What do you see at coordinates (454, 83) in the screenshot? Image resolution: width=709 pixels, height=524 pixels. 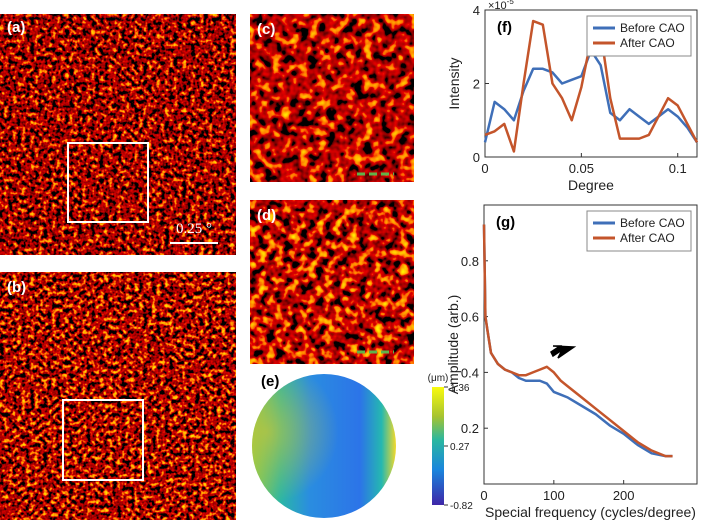 I see `y-axis-label: Intensity` at bounding box center [454, 83].